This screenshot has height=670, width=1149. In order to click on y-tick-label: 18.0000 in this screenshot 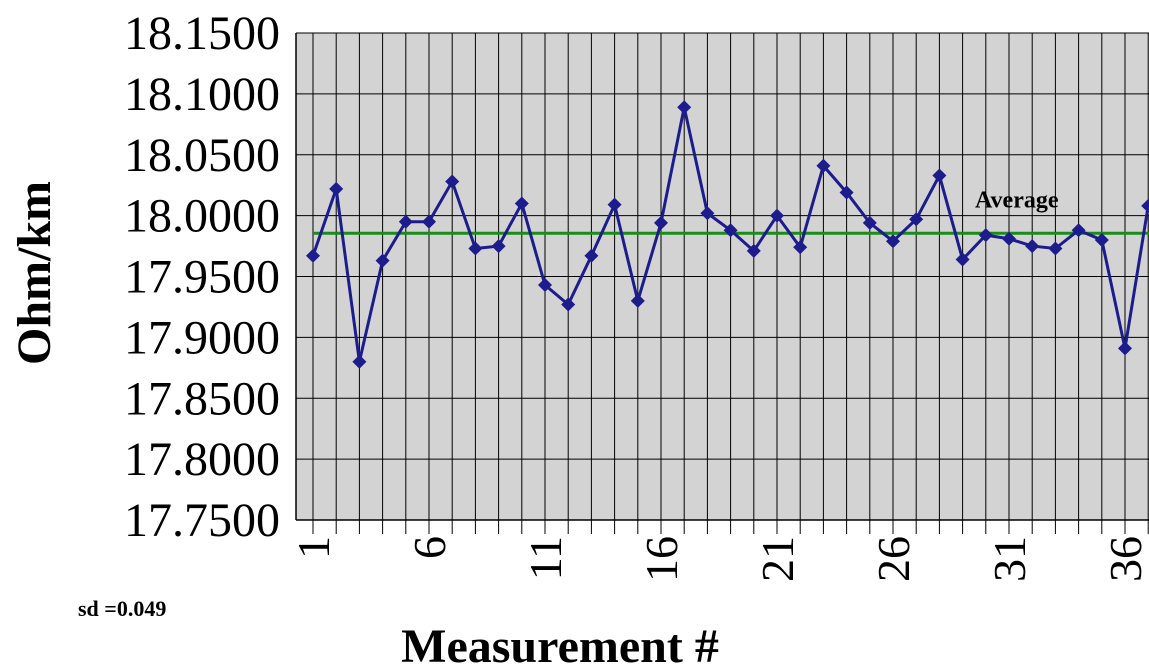, I will do `click(202, 216)`.